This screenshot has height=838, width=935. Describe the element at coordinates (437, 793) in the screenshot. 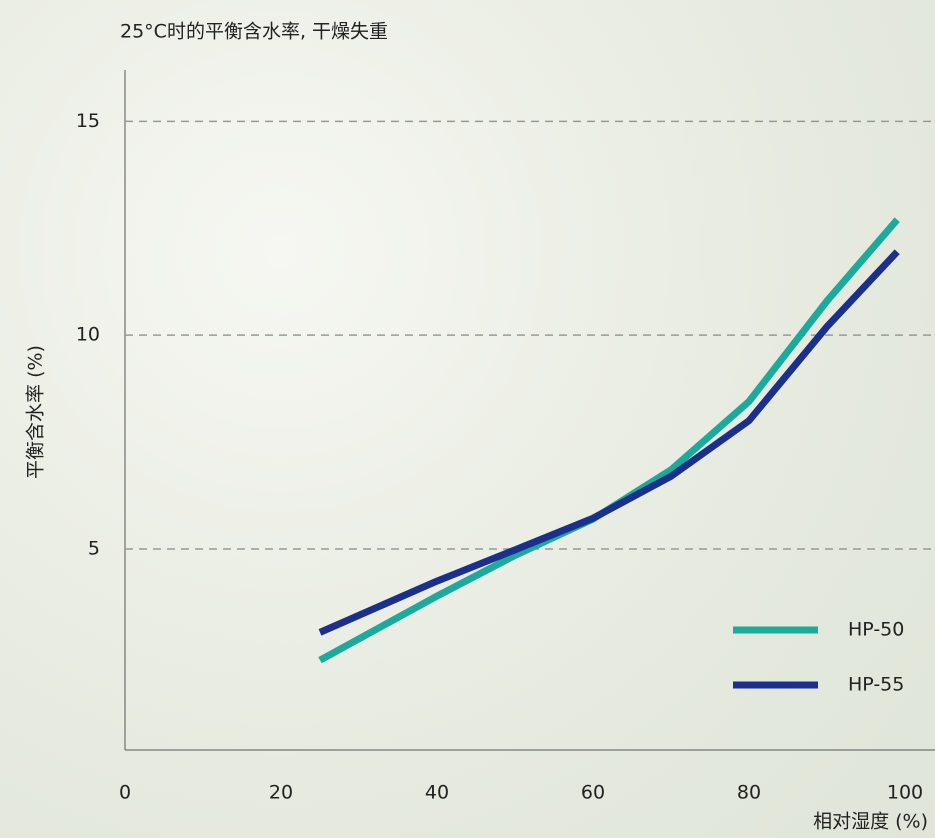

I see `x-tick-label: 40` at that location.